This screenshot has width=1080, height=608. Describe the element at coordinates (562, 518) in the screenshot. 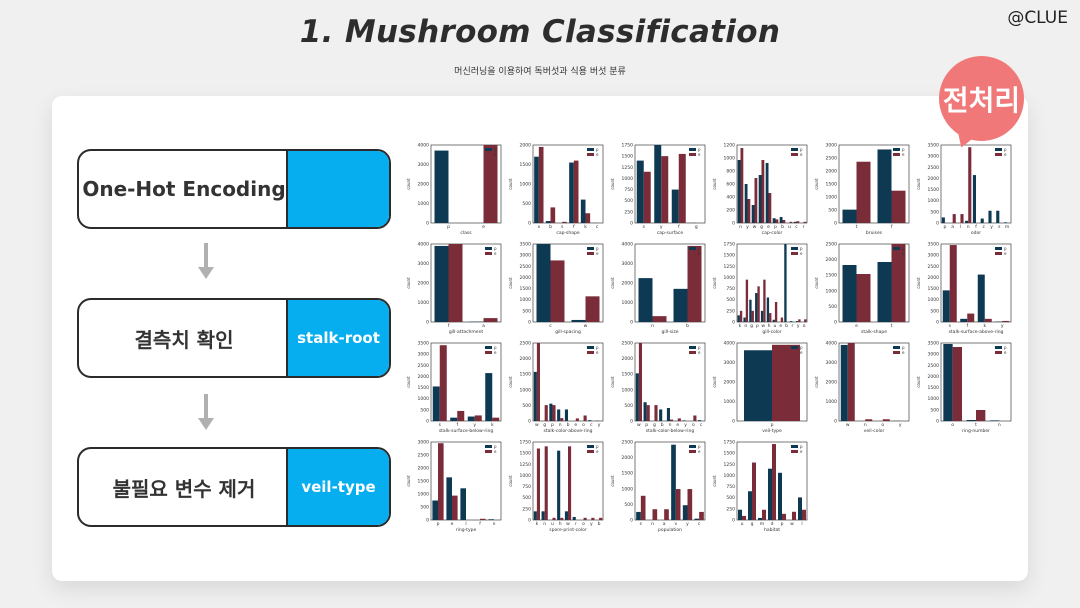

I see `bar-e-h` at that location.